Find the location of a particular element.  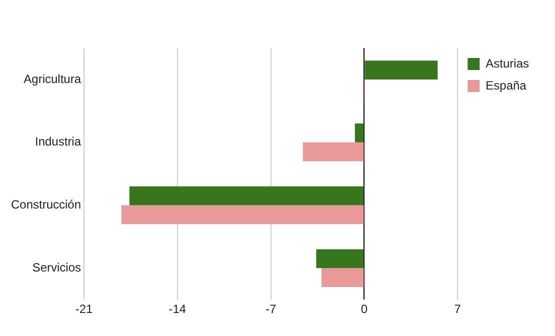

y-tick-label: Servicios is located at coordinates (57, 267).